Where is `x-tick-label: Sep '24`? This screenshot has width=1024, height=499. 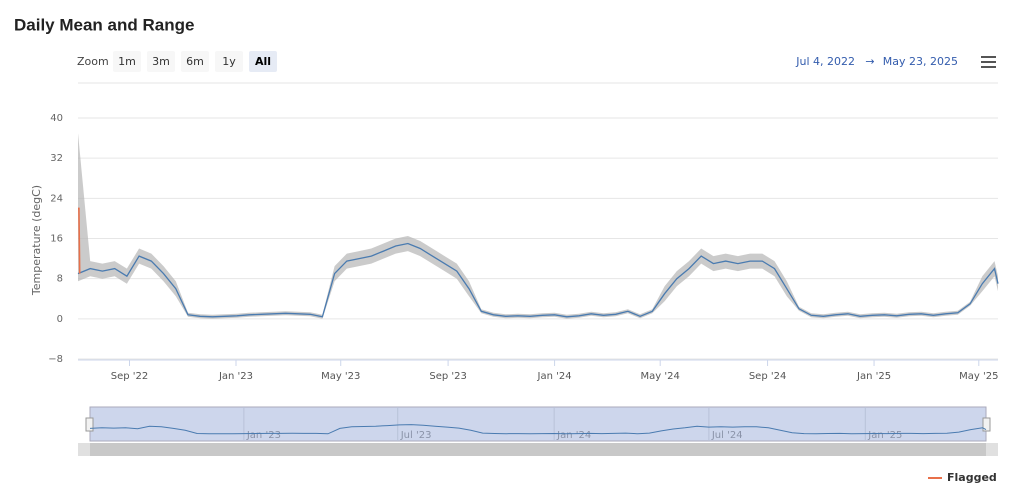
x-tick-label: Sep '24 is located at coordinates (768, 376).